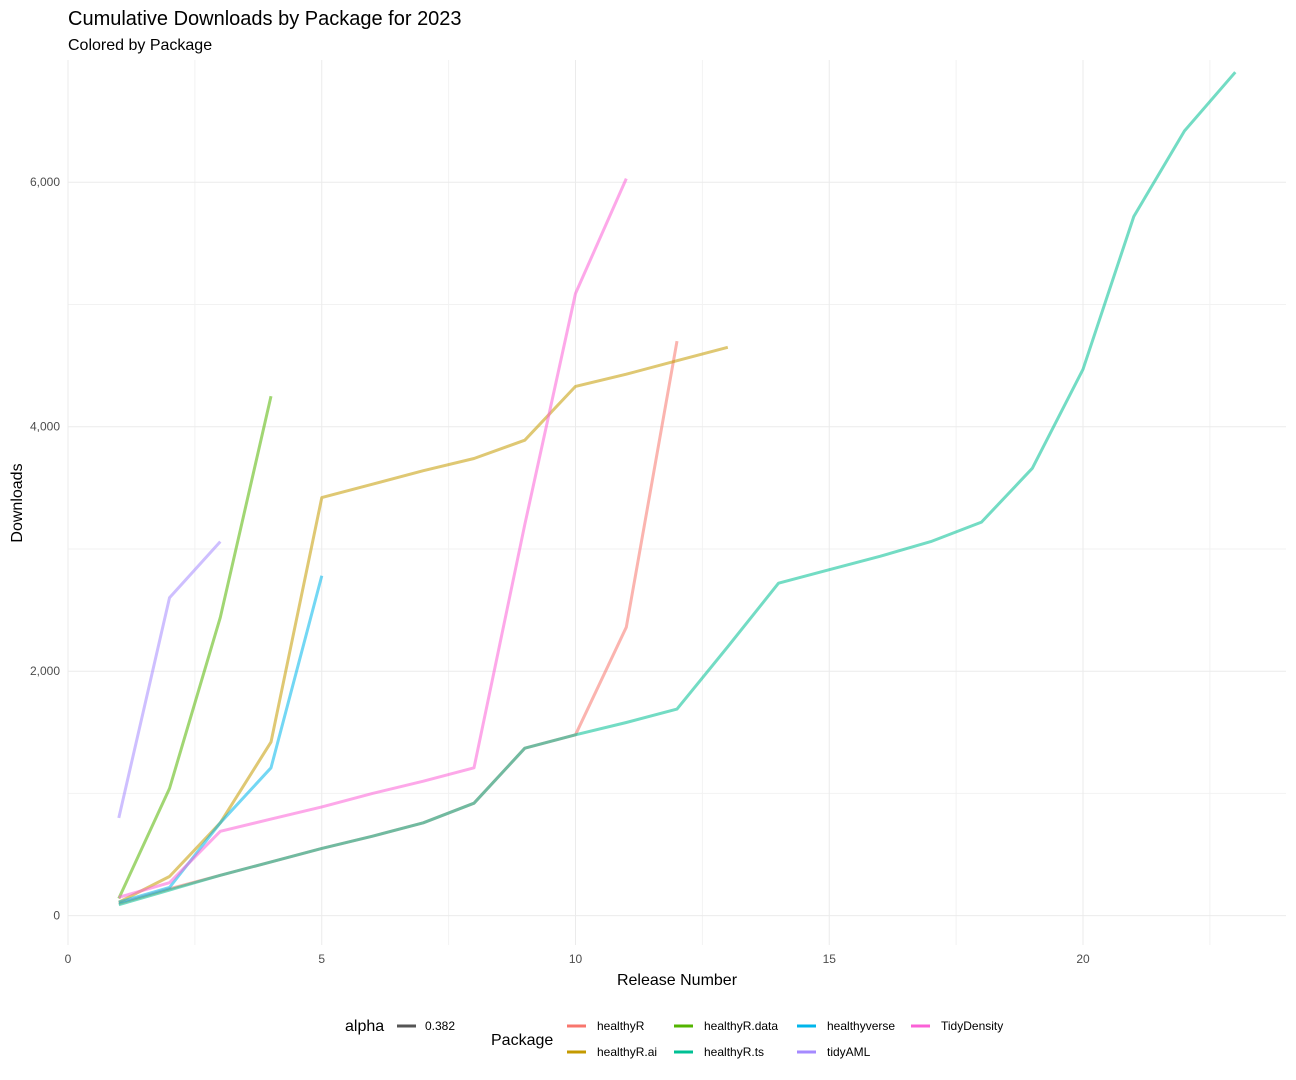 Image resolution: width=1296 pixels, height=1080 pixels. I want to click on y-axis-ticks: 0 2,000 4,000 6,000, so click(45, 548).